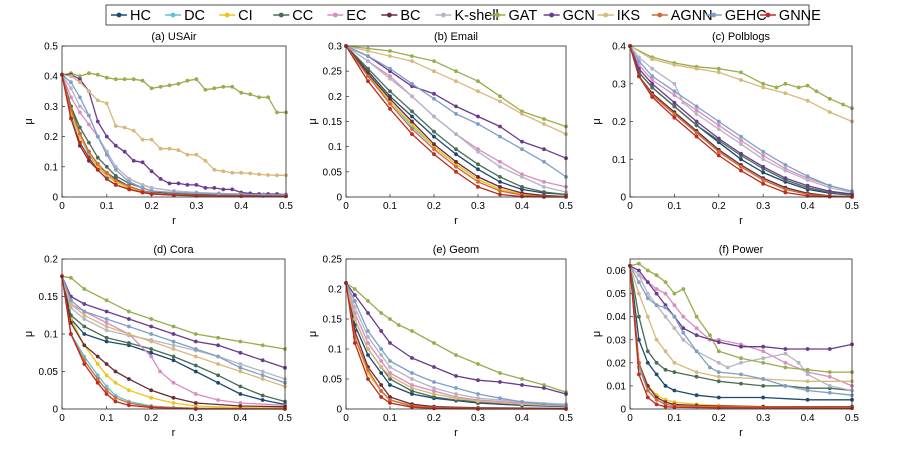  I want to click on y-tick-label: 0.5, so click(51, 47).